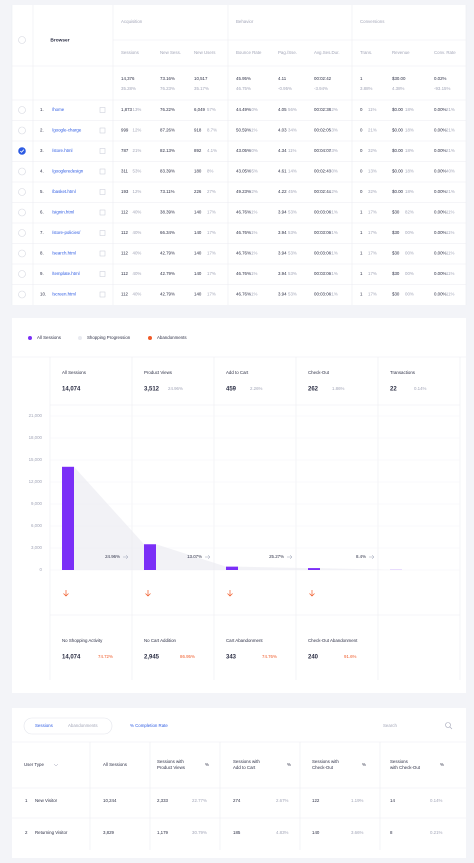 The height and width of the screenshot is (863, 474). Describe the element at coordinates (62, 150) in the screenshot. I see `browser-link: /store.html` at that location.